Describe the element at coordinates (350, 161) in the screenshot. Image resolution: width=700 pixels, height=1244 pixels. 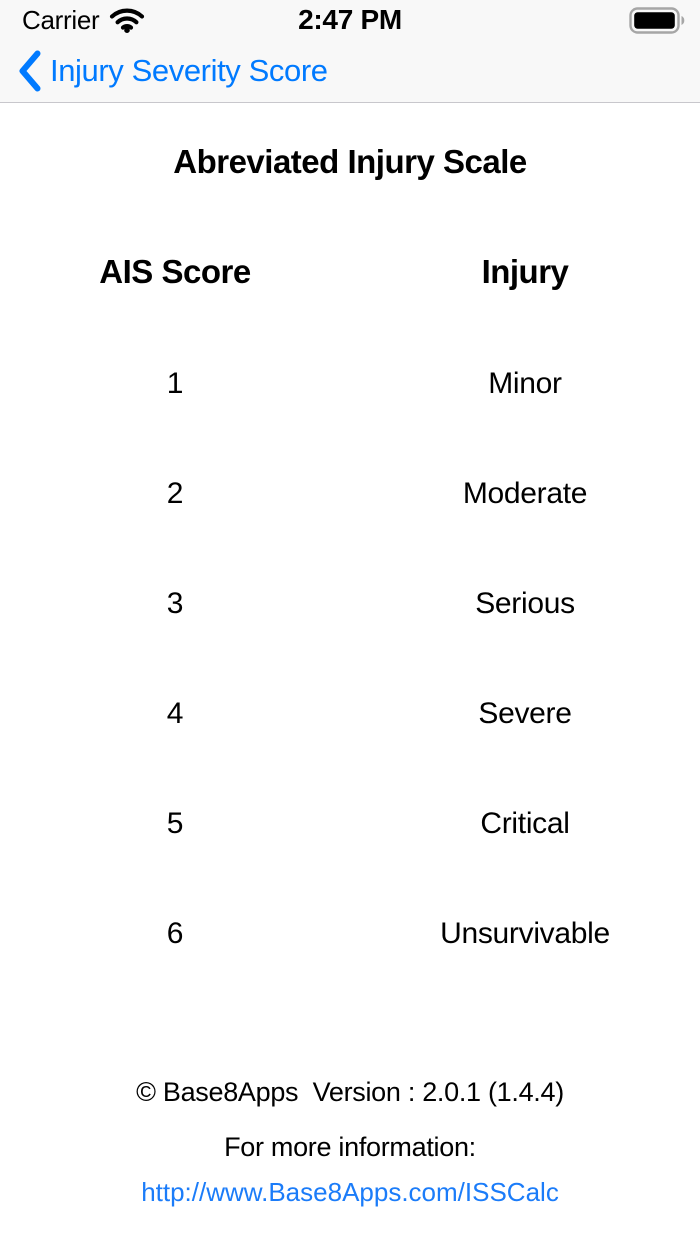
I see `page-title: Abreviated Injury Scale` at that location.